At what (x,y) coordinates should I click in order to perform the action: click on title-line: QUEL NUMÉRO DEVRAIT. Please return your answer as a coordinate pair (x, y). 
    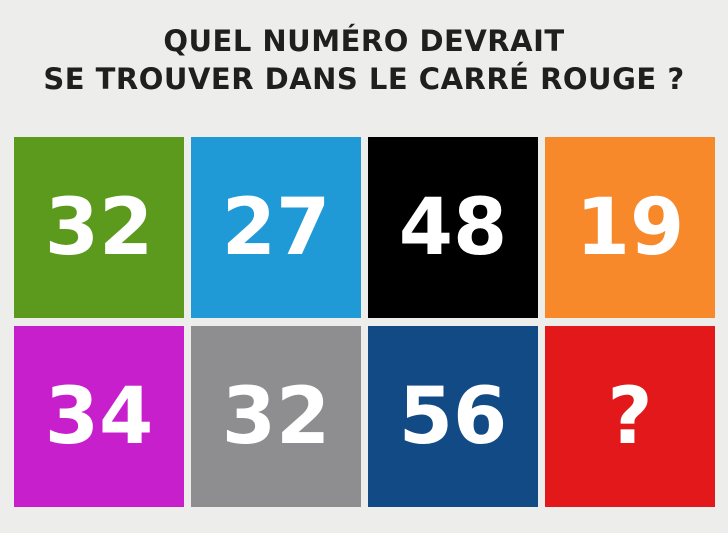
    Looking at the image, I should click on (364, 41).